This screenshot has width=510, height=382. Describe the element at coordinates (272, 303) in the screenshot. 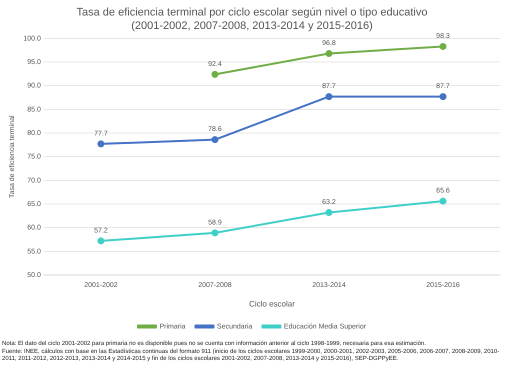

I see `x-axis-title: Ciclo escolar` at that location.